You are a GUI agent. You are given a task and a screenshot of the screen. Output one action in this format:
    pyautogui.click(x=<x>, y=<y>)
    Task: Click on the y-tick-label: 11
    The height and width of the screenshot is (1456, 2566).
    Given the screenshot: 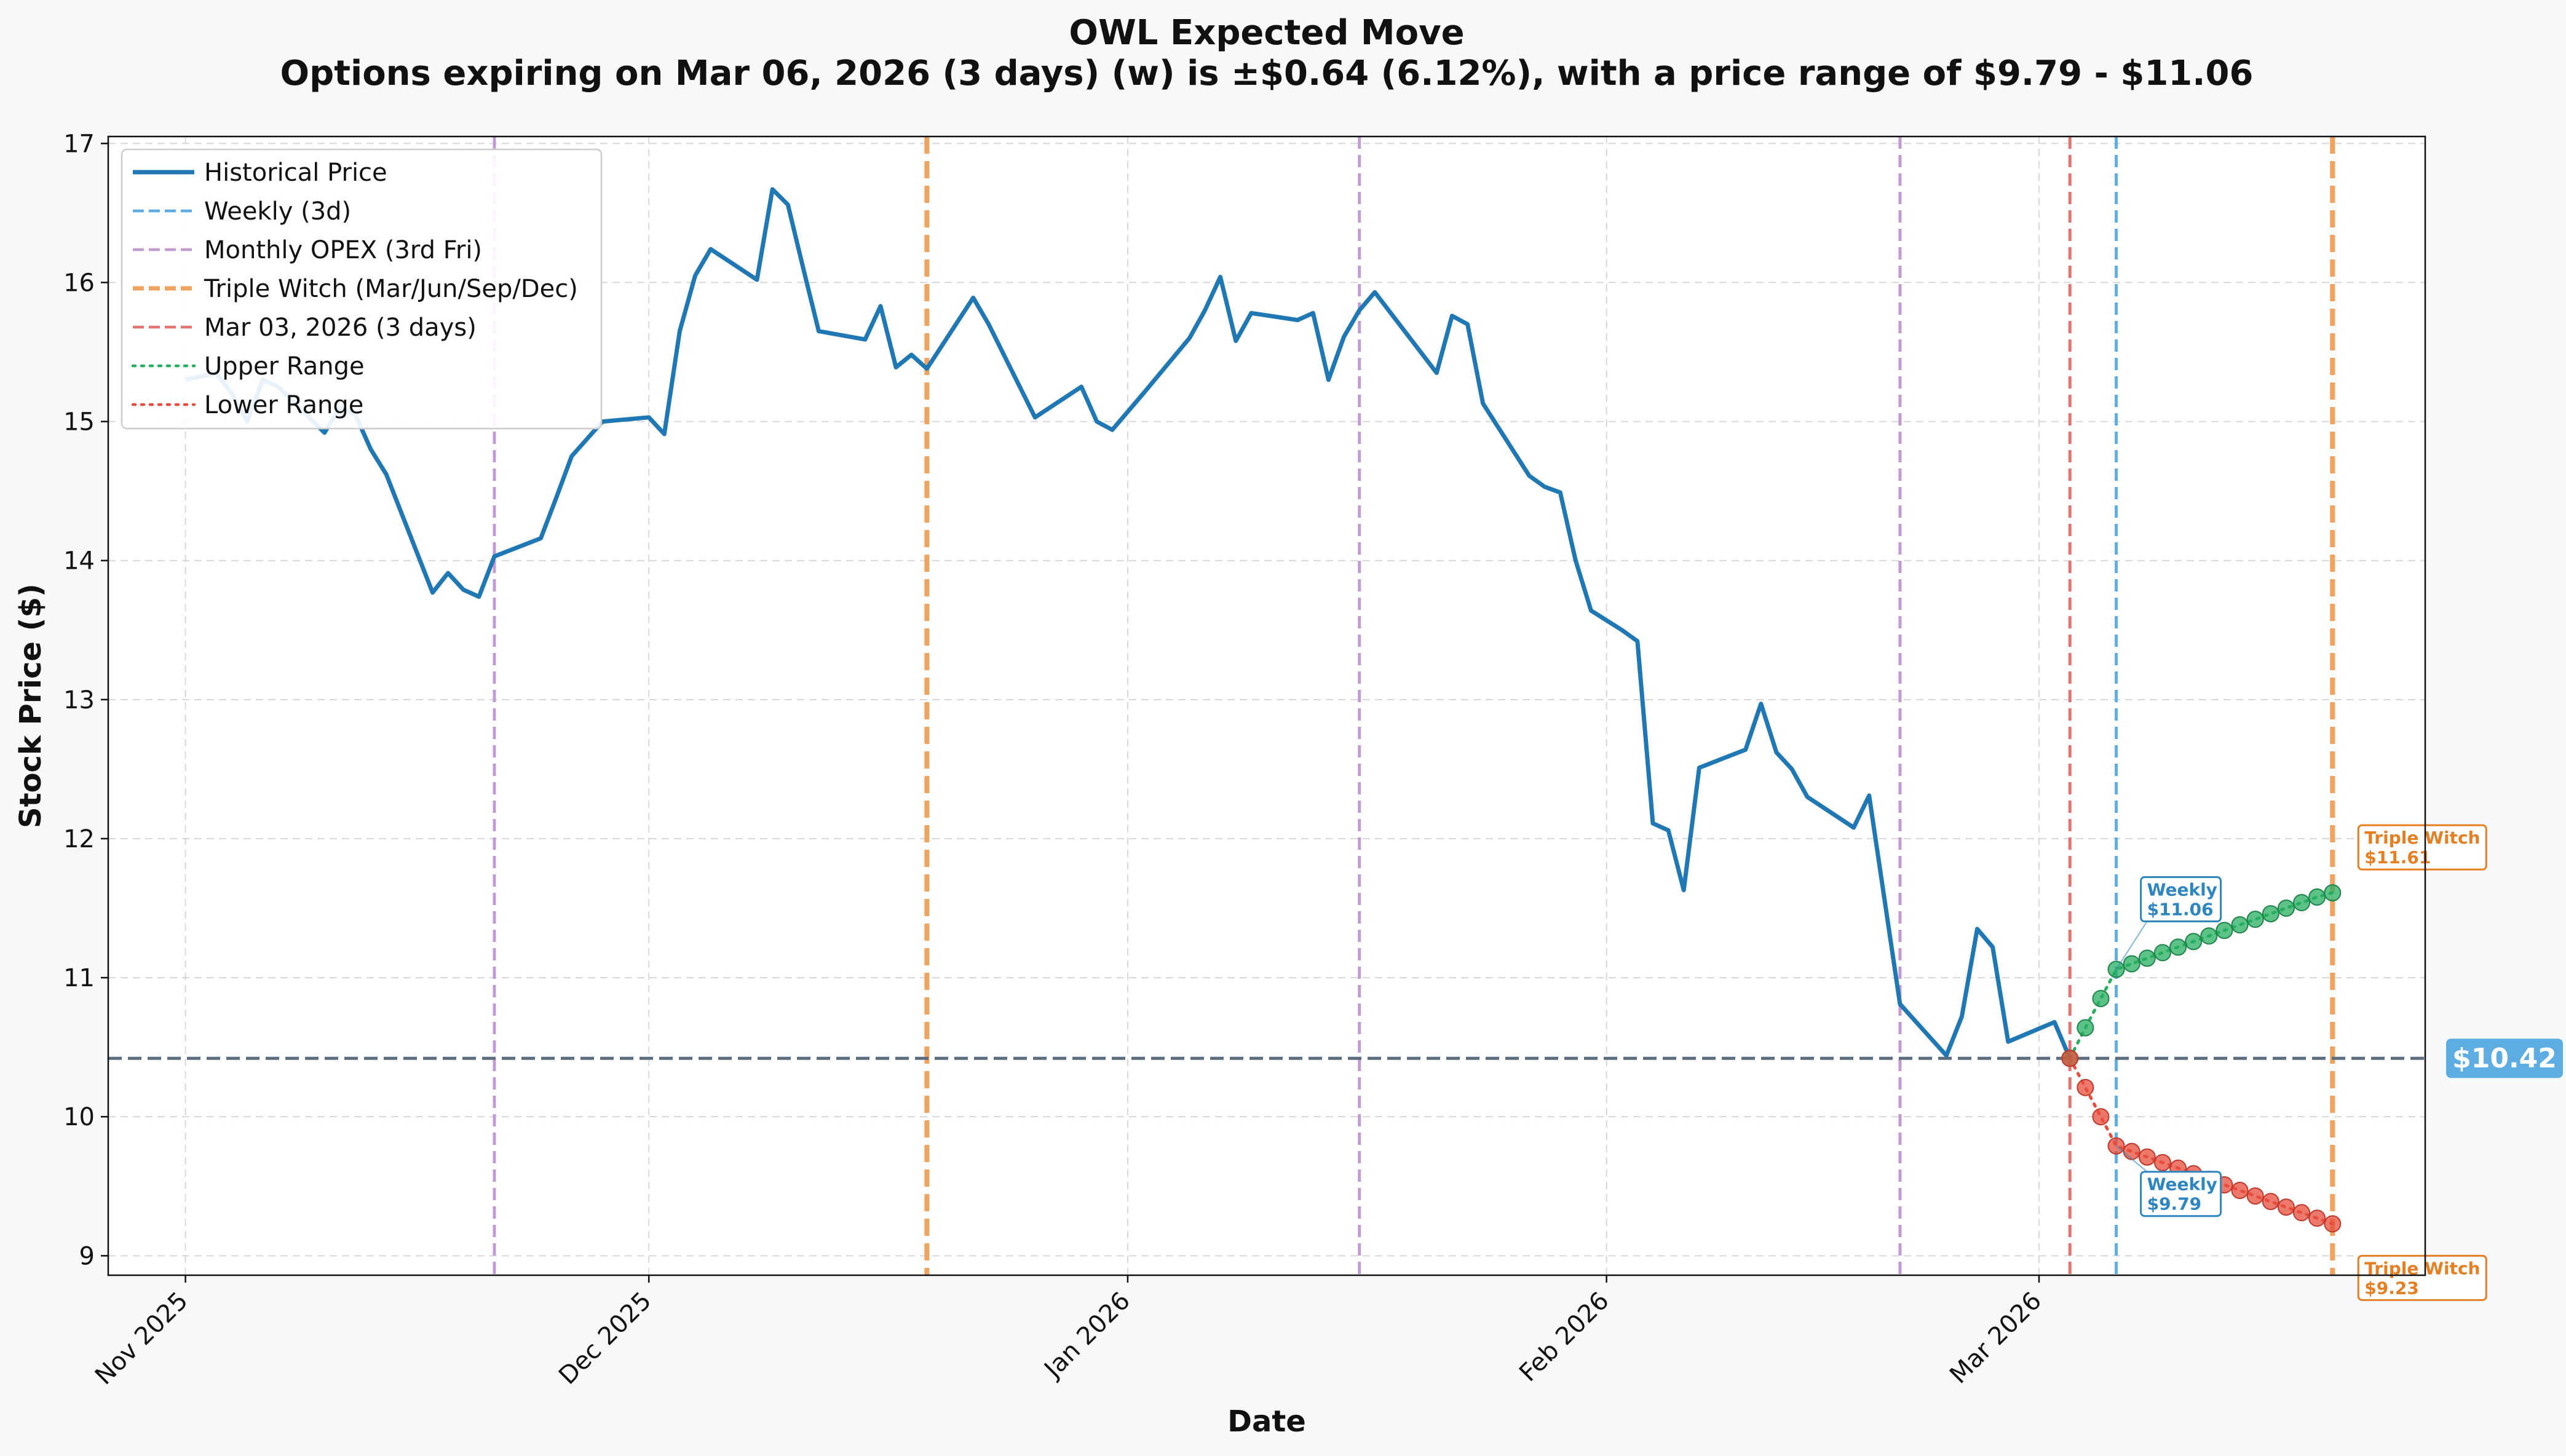 What is the action you would take?
    pyautogui.click(x=79, y=978)
    